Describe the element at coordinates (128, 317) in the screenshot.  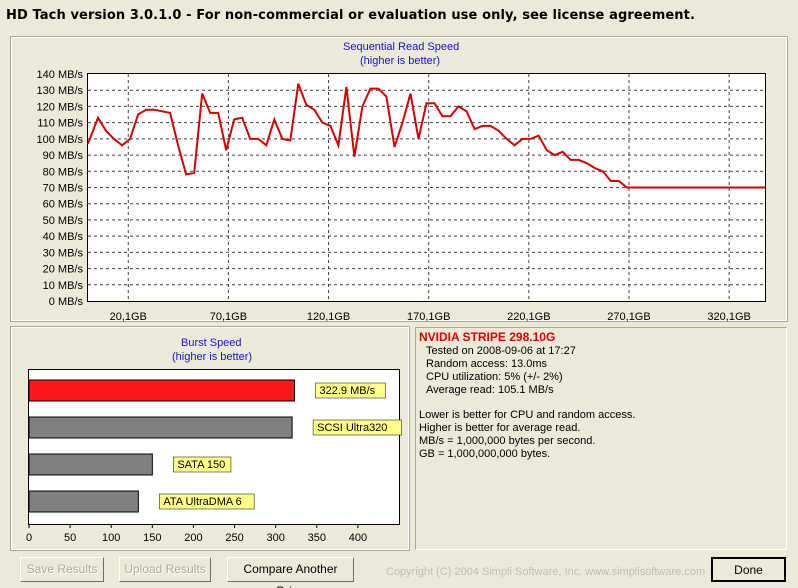
I see `seq-x-tick-label: 20,1GB` at that location.